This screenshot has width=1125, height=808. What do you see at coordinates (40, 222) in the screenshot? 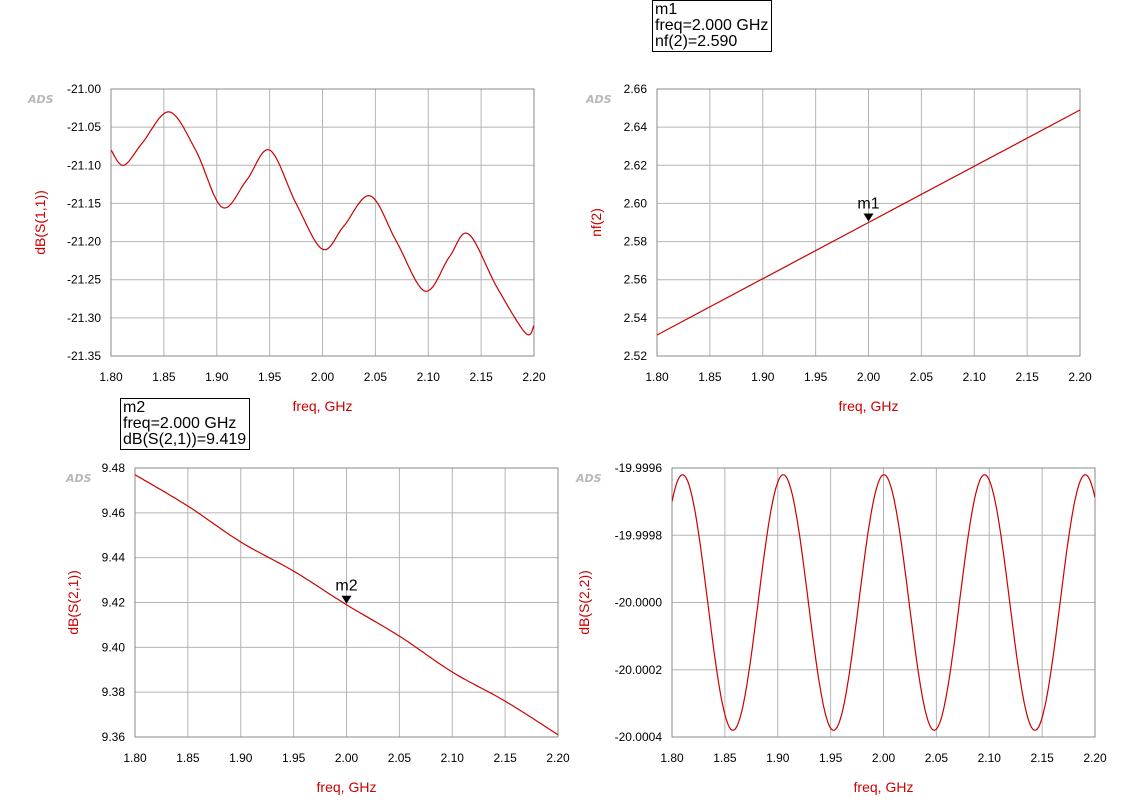
I see `y-axis-label: dB(S(1,1))` at bounding box center [40, 222].